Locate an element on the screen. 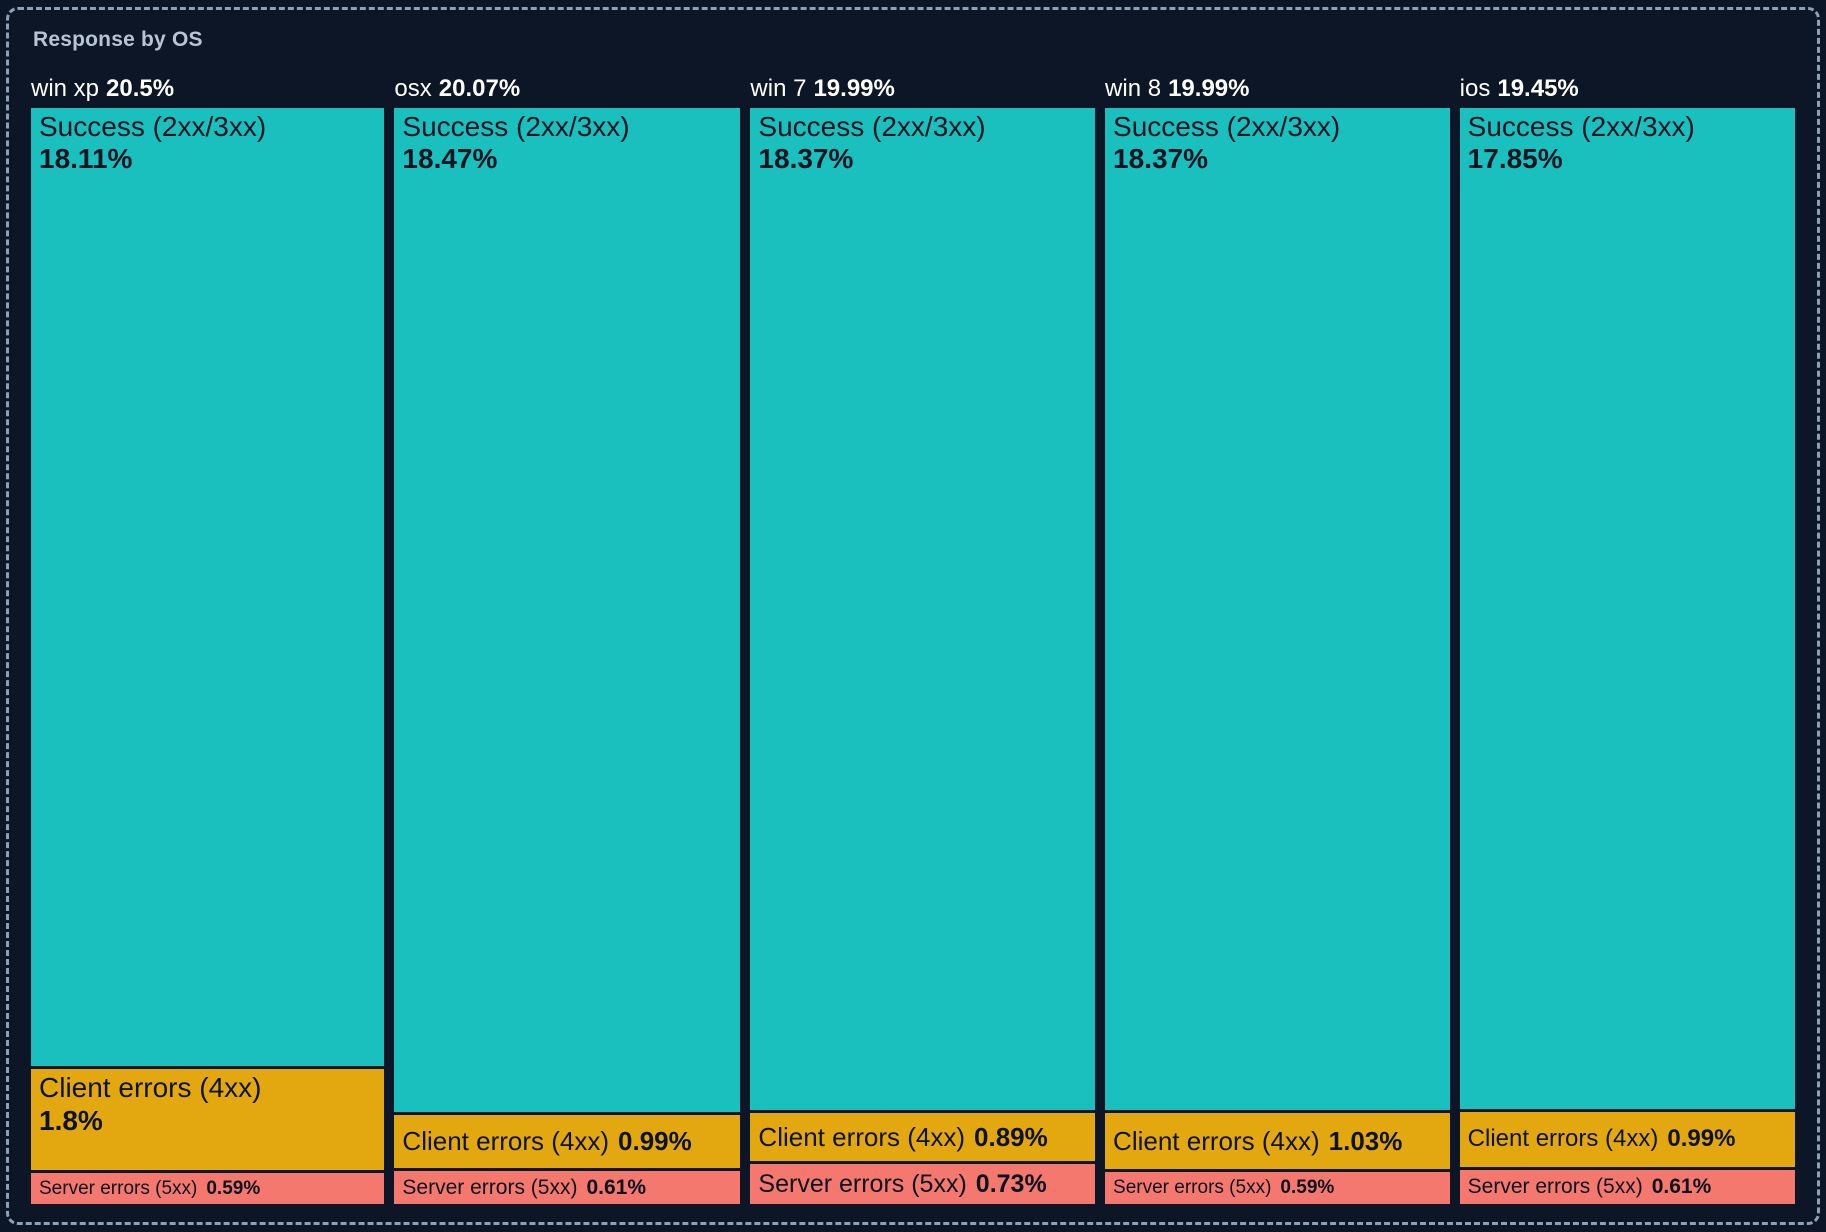 Image resolution: width=1826 pixels, height=1232 pixels. segment-client-errors: Client errors (4xx) 0.89% is located at coordinates (923, 1137).